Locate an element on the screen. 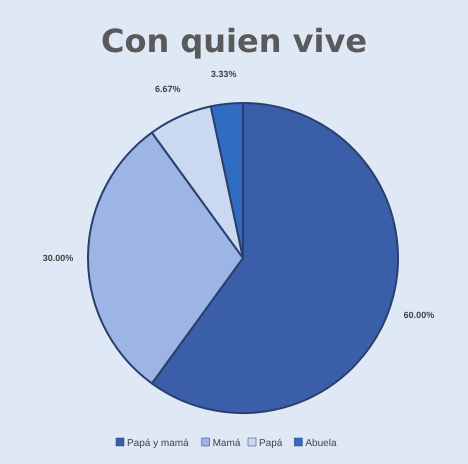 The width and height of the screenshot is (468, 464). legend-label: Papá y mamá is located at coordinates (158, 443).